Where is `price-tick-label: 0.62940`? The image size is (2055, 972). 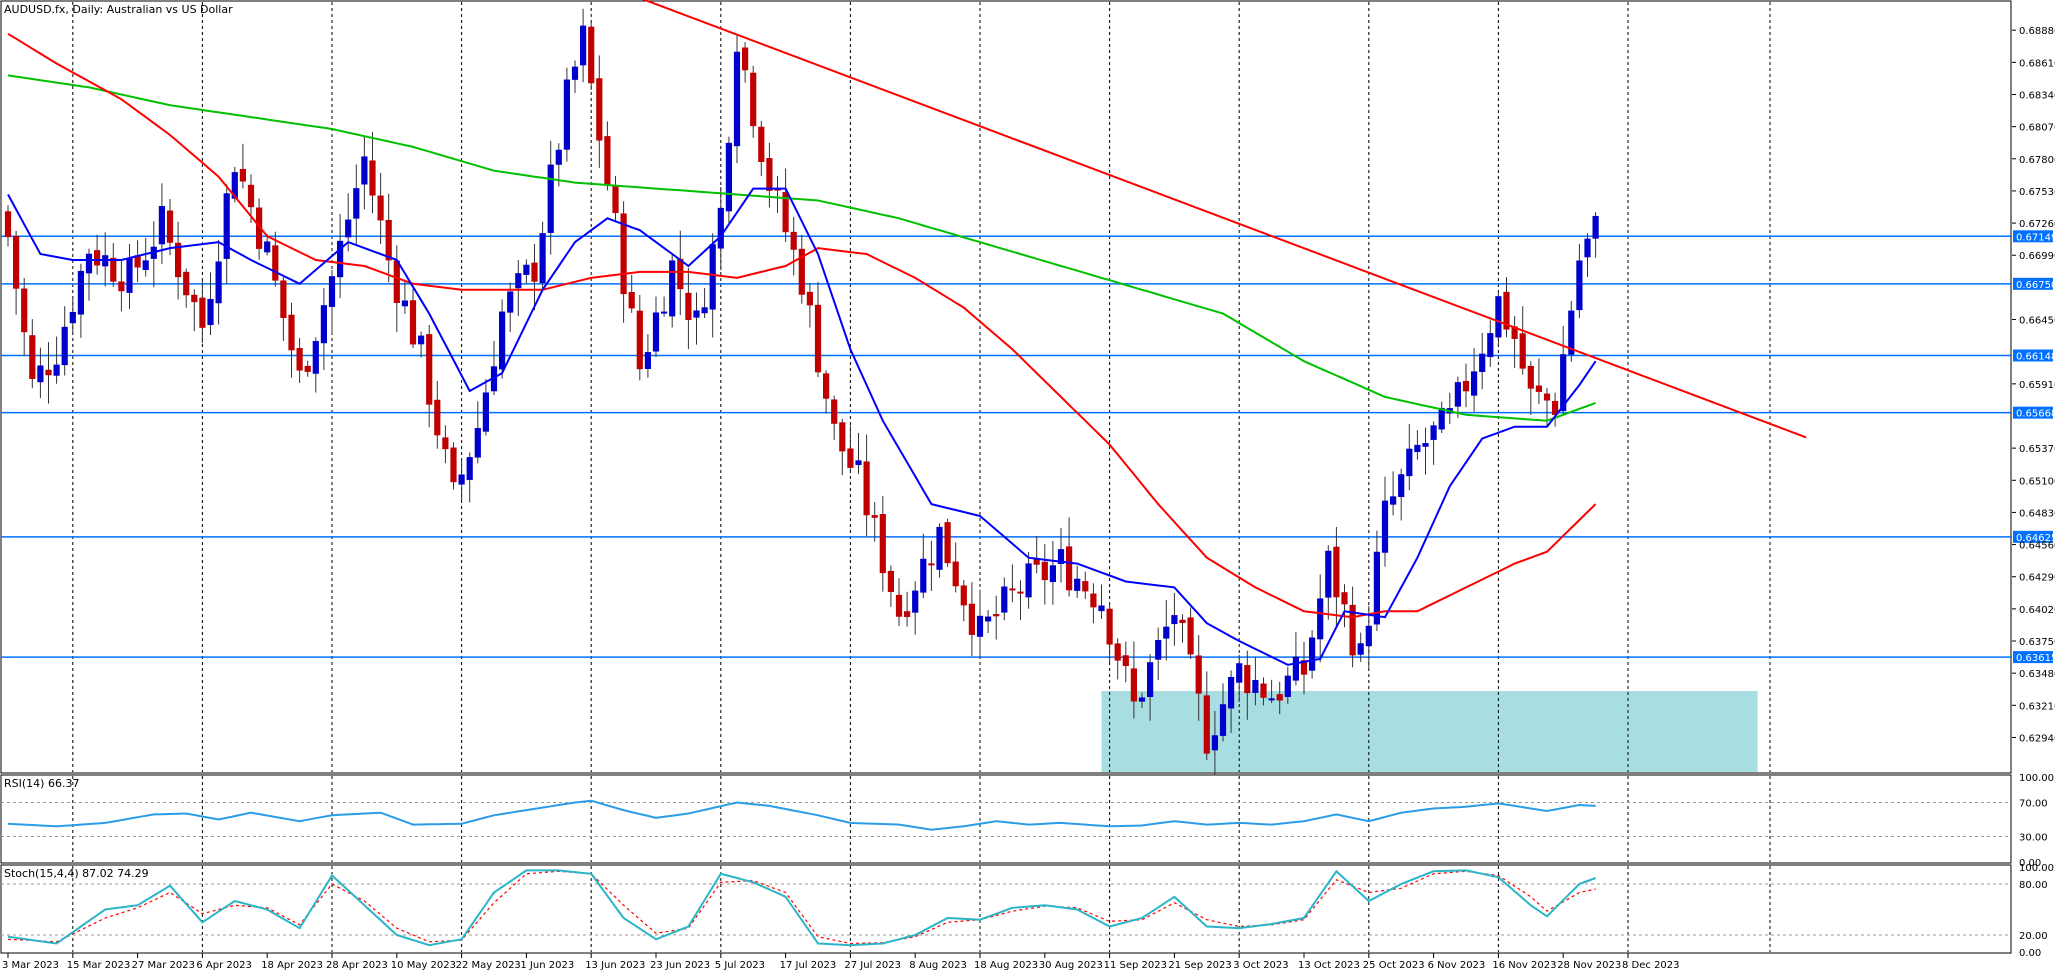
price-tick-label: 0.62940 is located at coordinates (2037, 738).